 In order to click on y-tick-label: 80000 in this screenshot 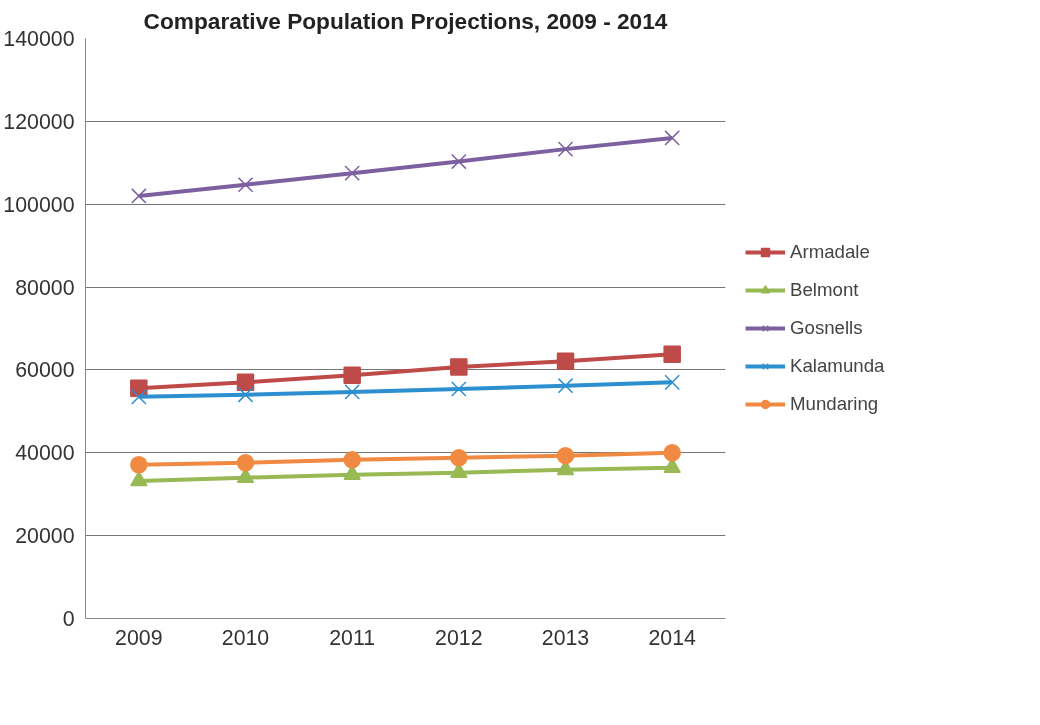, I will do `click(45, 287)`.